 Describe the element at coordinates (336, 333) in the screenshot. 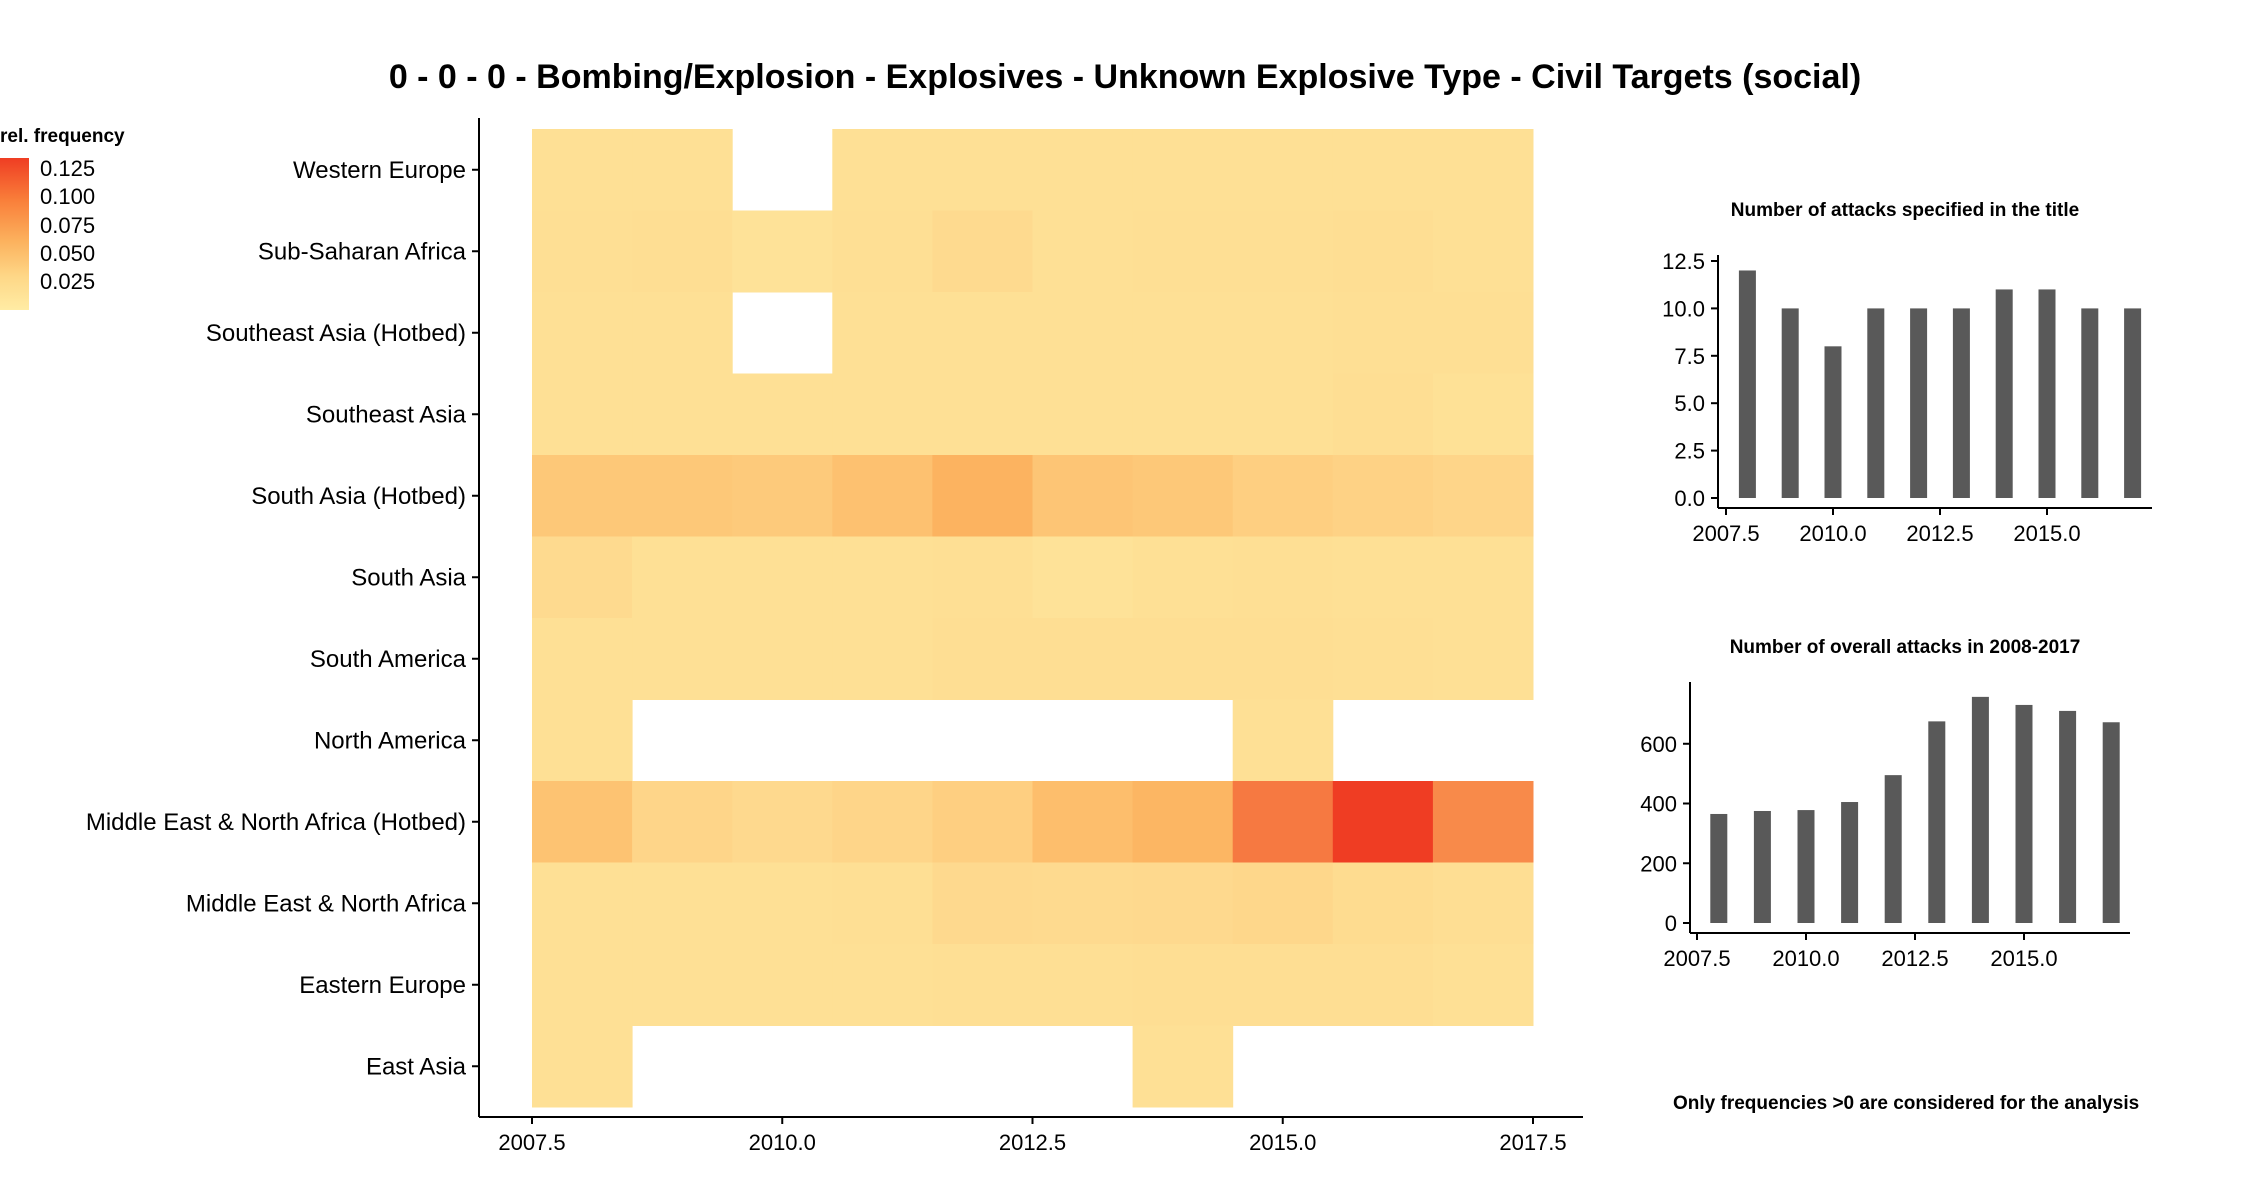

I see `y-axis-label: Southeast Asia (Hotbed)` at that location.